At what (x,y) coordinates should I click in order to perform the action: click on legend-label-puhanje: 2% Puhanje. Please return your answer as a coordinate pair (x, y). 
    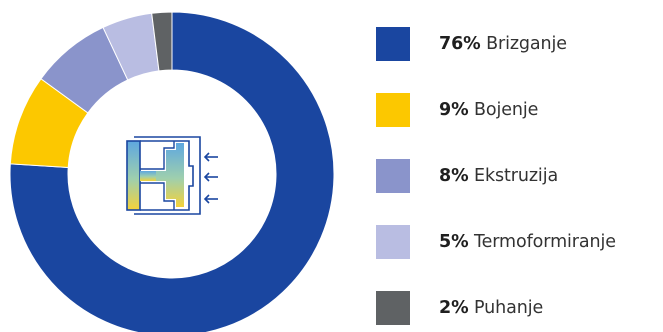
    Looking at the image, I should click on (491, 308).